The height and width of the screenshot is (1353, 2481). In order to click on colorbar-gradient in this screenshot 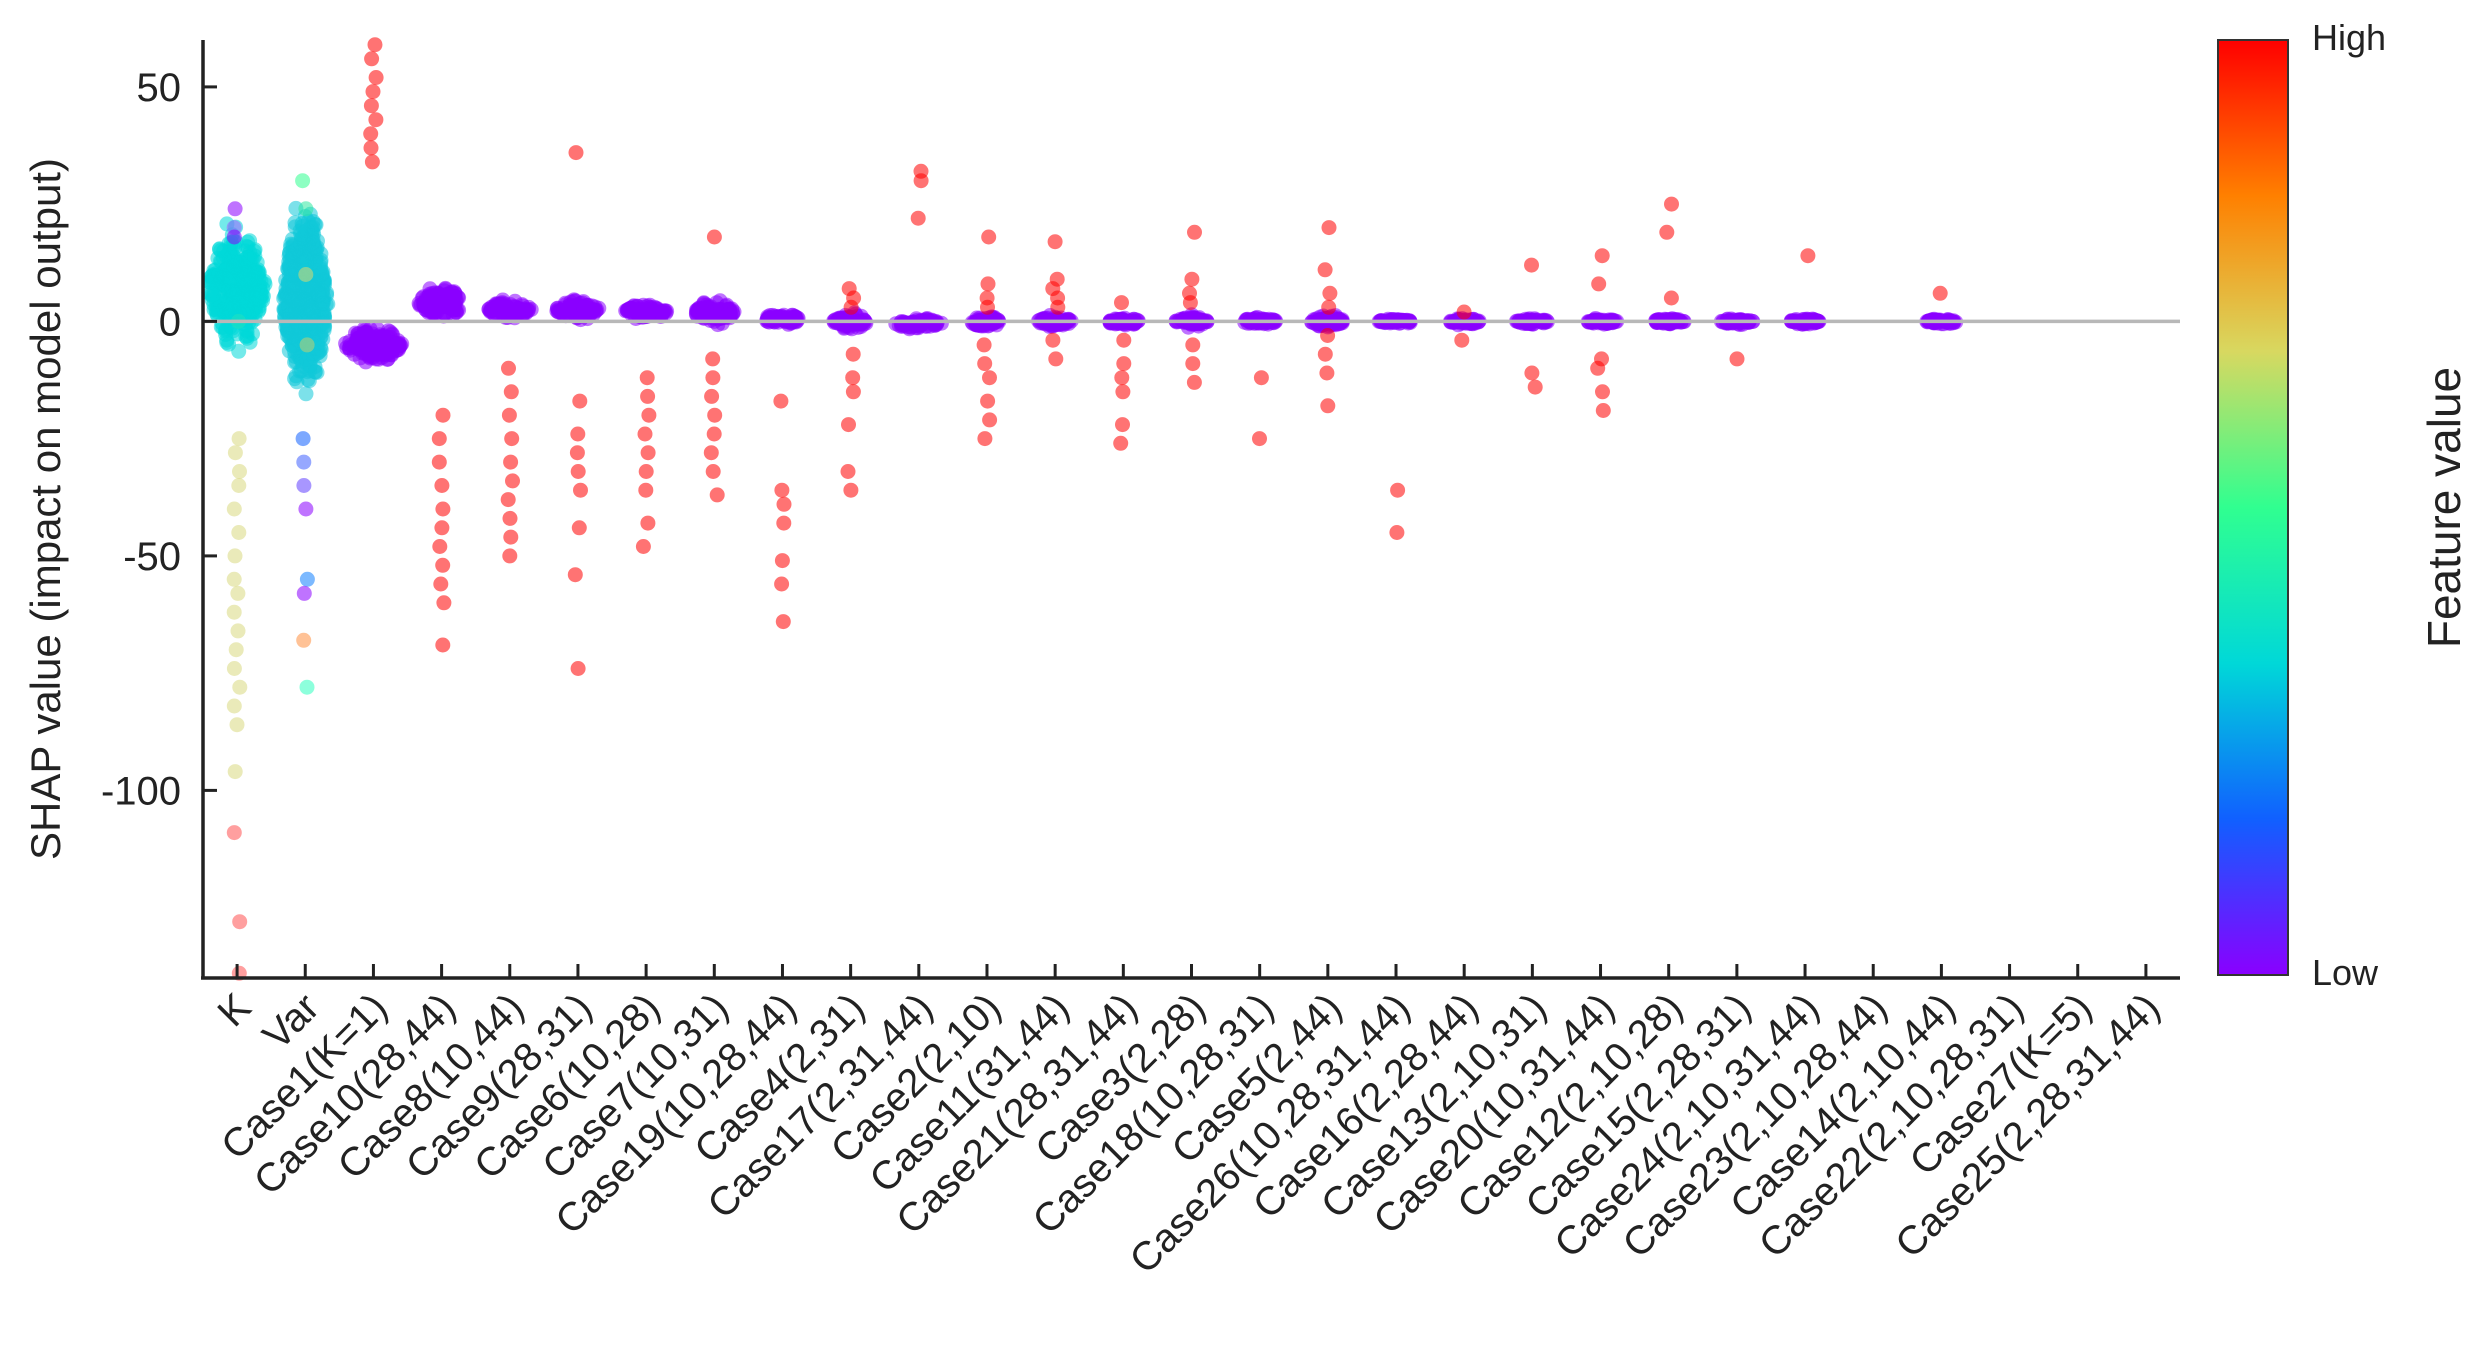, I will do `click(2253, 507)`.